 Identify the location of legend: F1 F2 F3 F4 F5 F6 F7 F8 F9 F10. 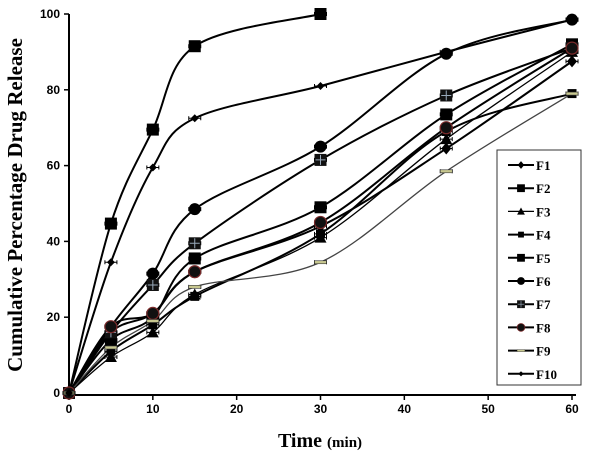
(539, 267).